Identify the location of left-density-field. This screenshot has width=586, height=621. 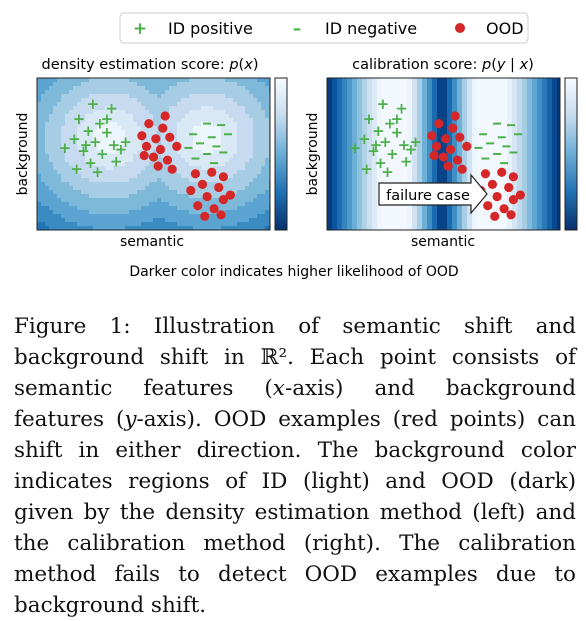
(153, 154).